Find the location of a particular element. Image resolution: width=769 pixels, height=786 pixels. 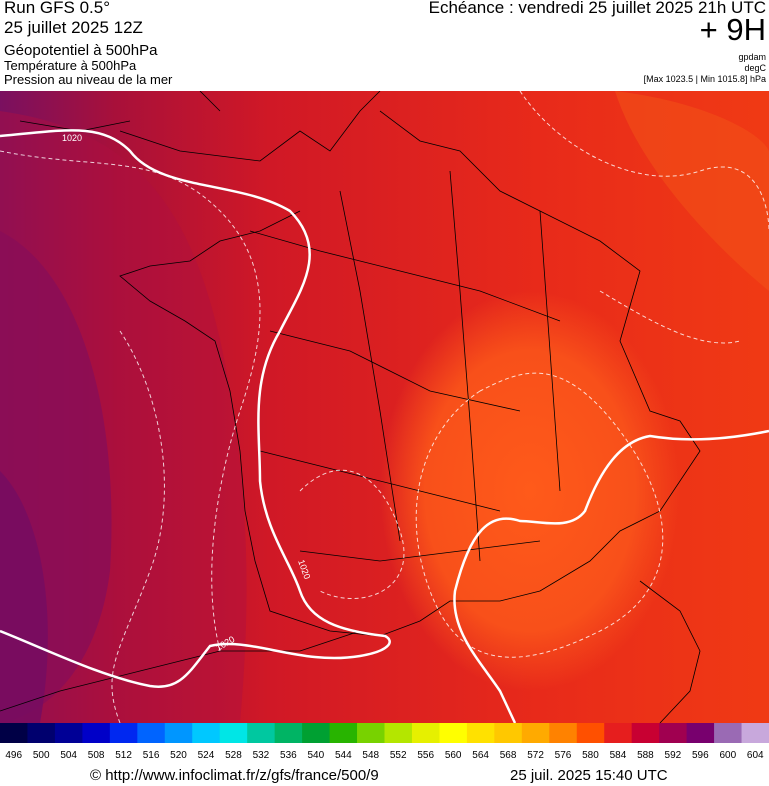

unit: degC is located at coordinates (755, 68).